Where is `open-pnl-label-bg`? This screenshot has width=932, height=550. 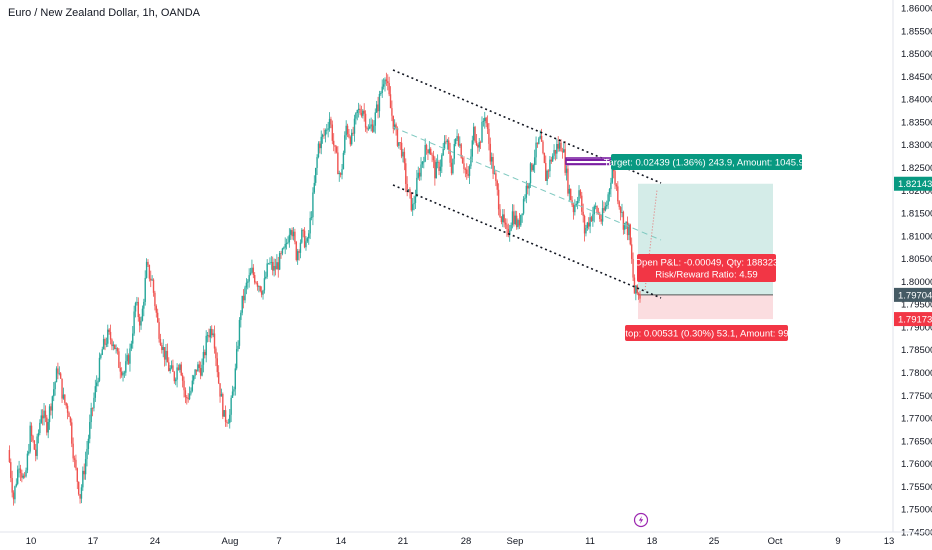
open-pnl-label-bg is located at coordinates (706, 268).